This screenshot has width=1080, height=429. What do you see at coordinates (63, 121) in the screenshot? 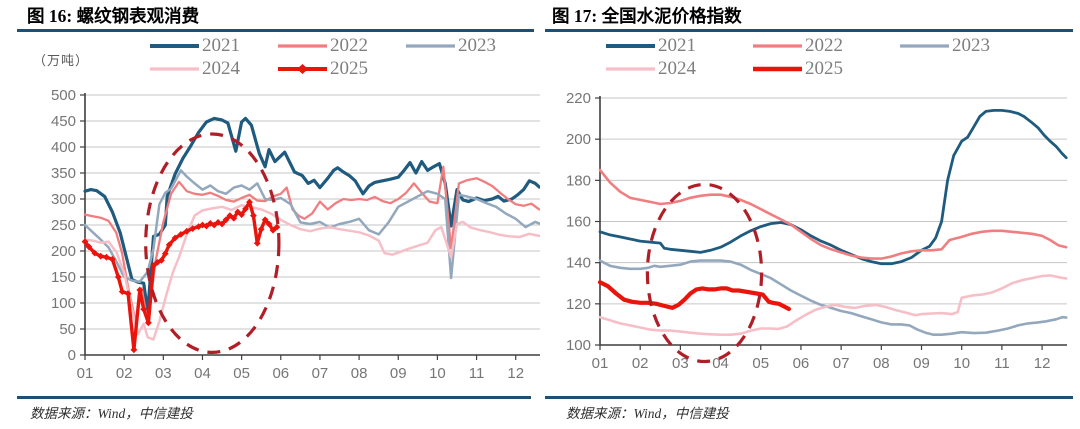
I see `y-tick-label-450: 450` at bounding box center [63, 121].